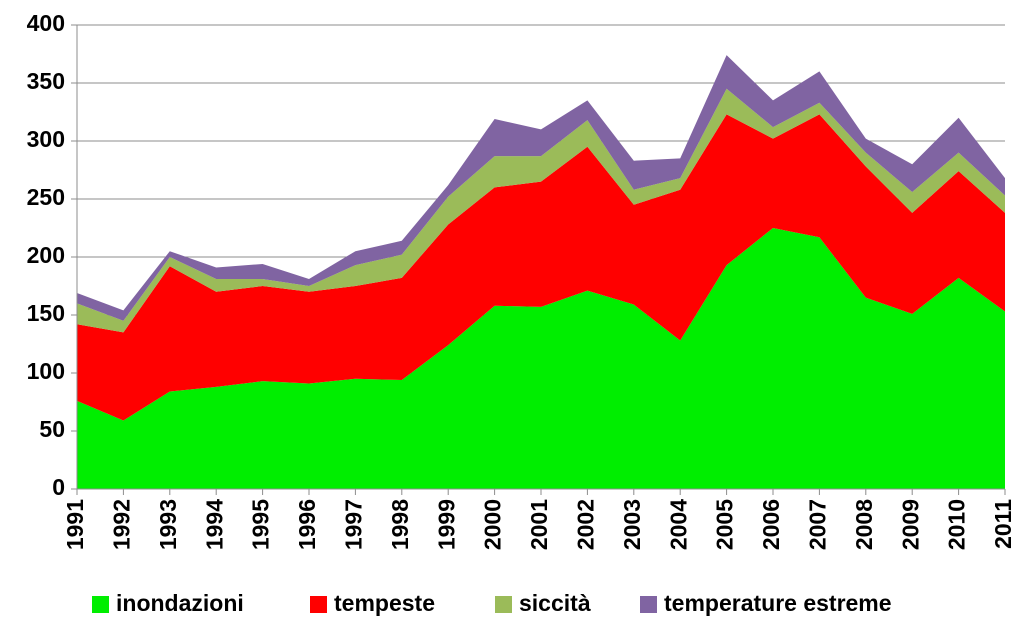 Image resolution: width=1023 pixels, height=643 pixels. What do you see at coordinates (910, 524) in the screenshot?
I see `x-tick-label: 2009` at bounding box center [910, 524].